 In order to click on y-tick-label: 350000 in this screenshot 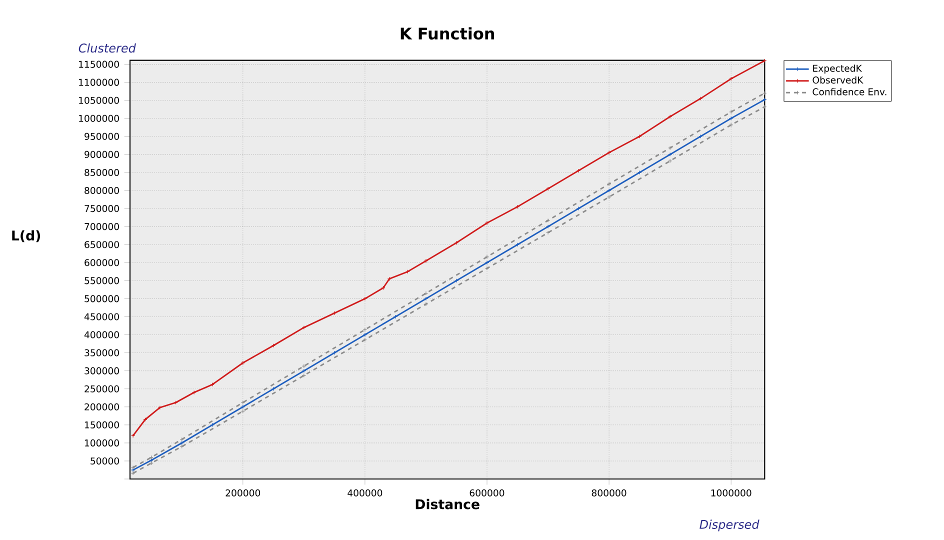, I will do `click(101, 352)`.